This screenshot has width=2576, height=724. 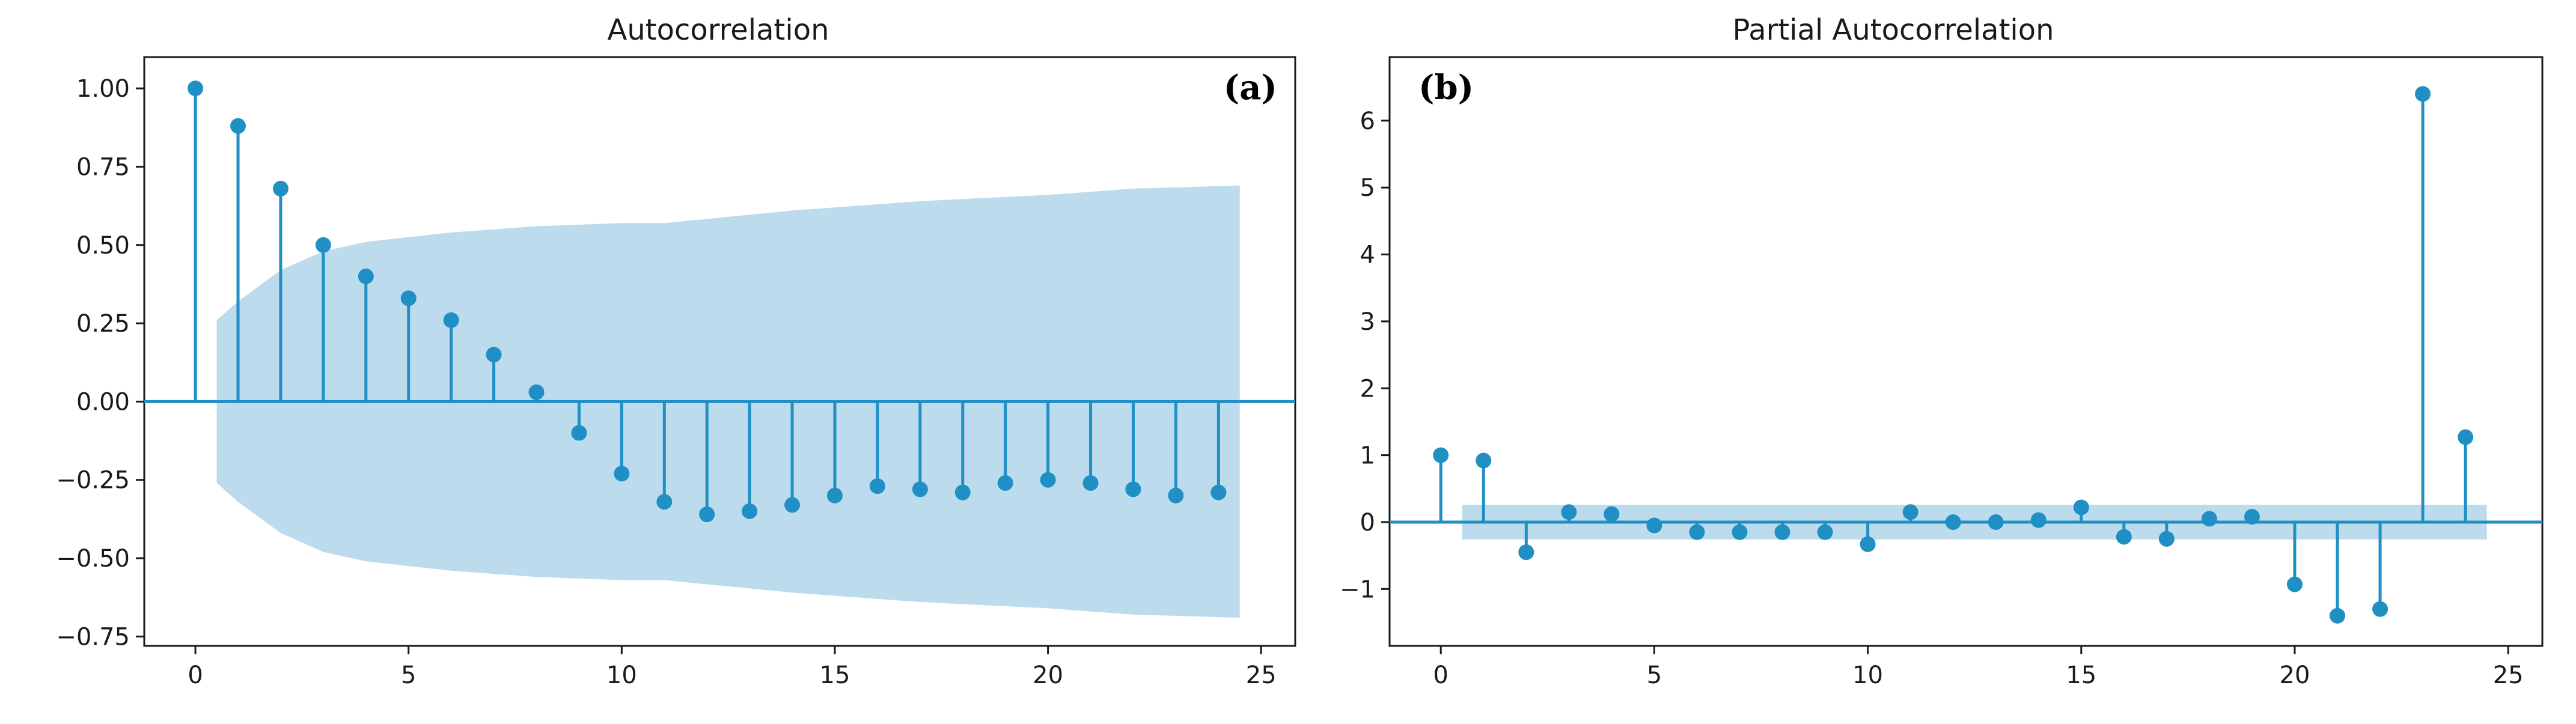 What do you see at coordinates (1367, 188) in the screenshot?
I see `y-tick-label: 5` at bounding box center [1367, 188].